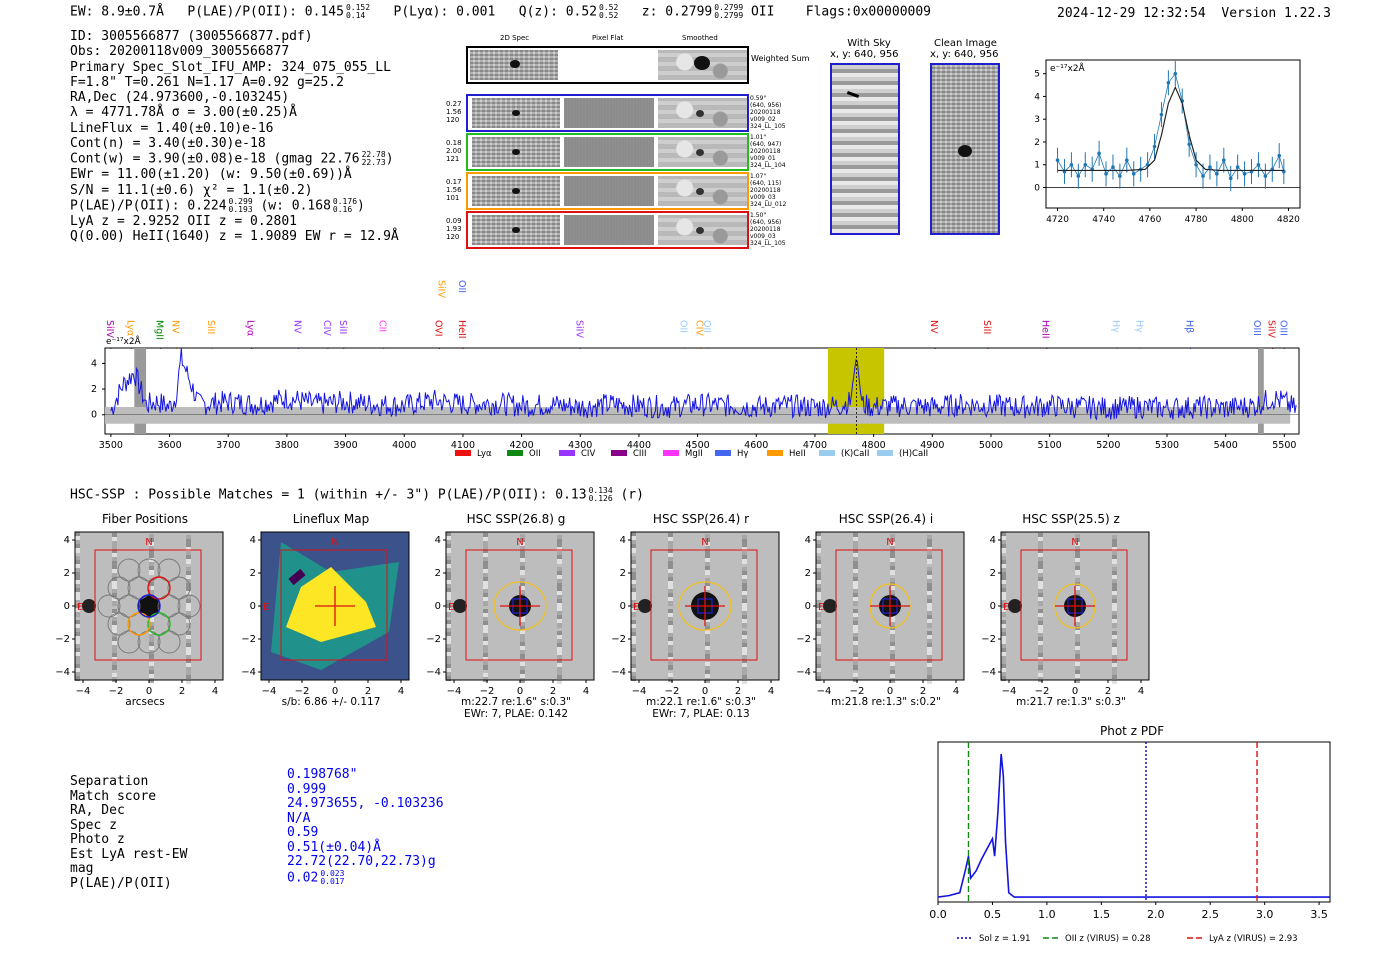  Describe the element at coordinates (175, 327) in the screenshot. I see `spectral-line-label: NV` at that location.